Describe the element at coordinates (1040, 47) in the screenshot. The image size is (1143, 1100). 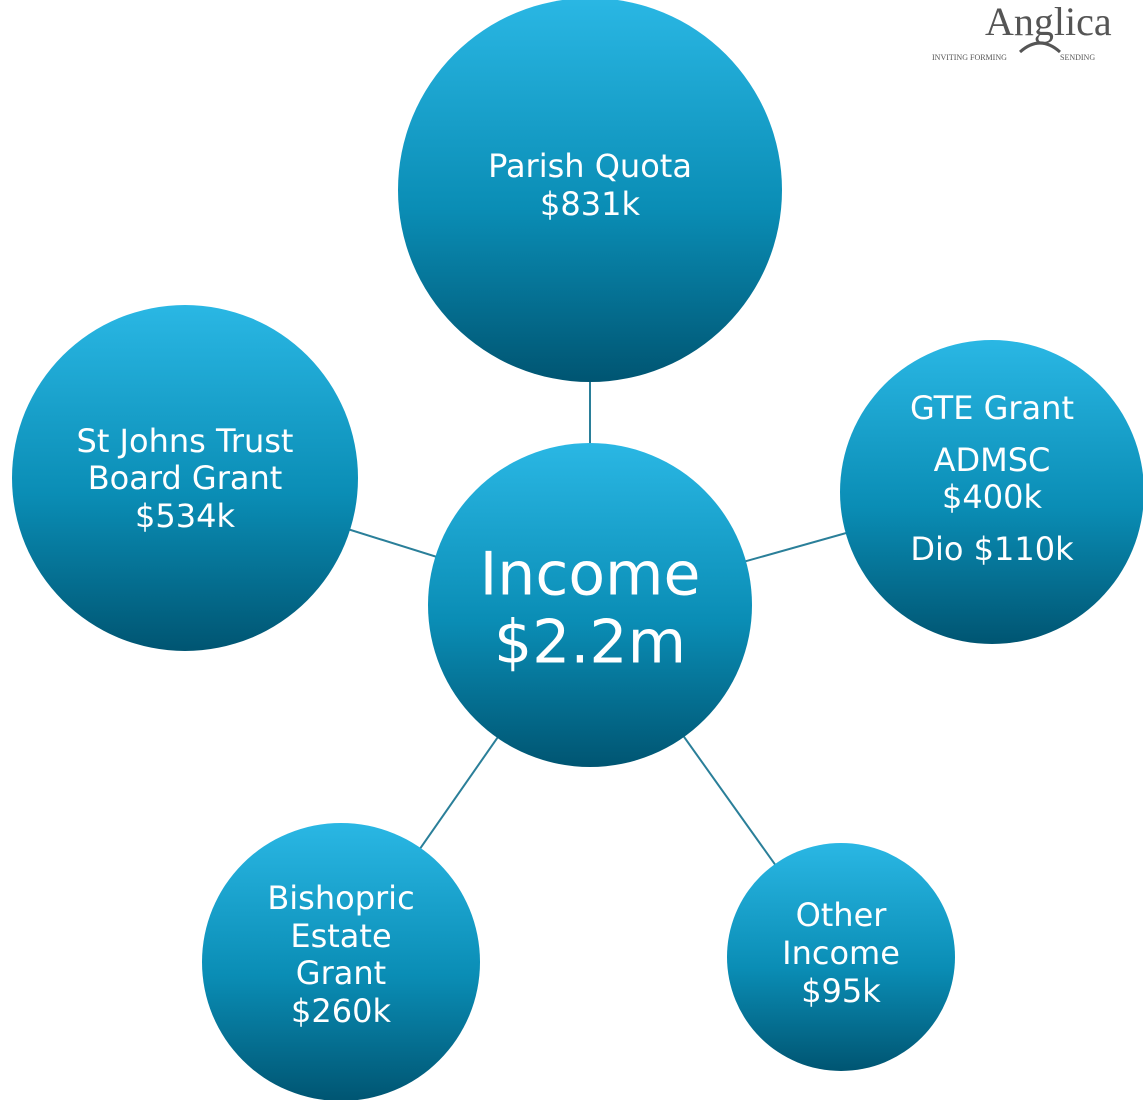
I see `logo-mark` at that location.